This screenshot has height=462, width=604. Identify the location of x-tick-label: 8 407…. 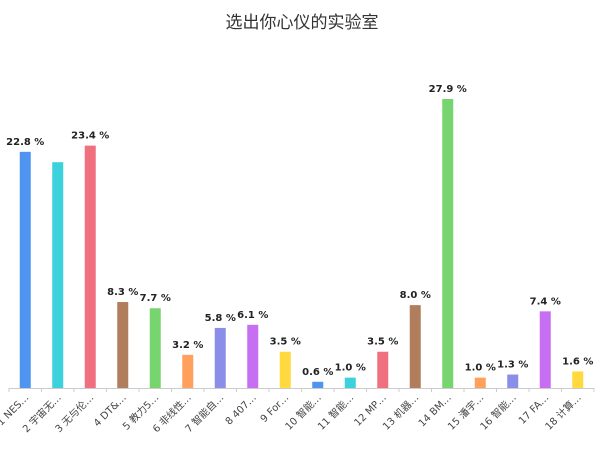
(241, 409).